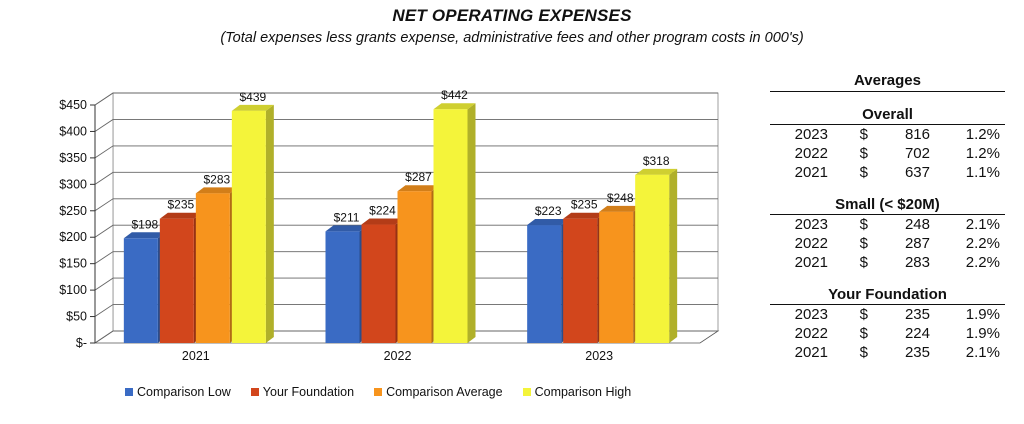 The image size is (1024, 424). I want to click on plot-side-wall, so click(104, 218).